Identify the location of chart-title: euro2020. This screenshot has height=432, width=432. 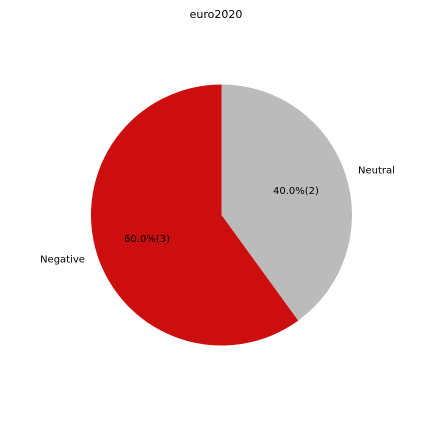
(216, 14).